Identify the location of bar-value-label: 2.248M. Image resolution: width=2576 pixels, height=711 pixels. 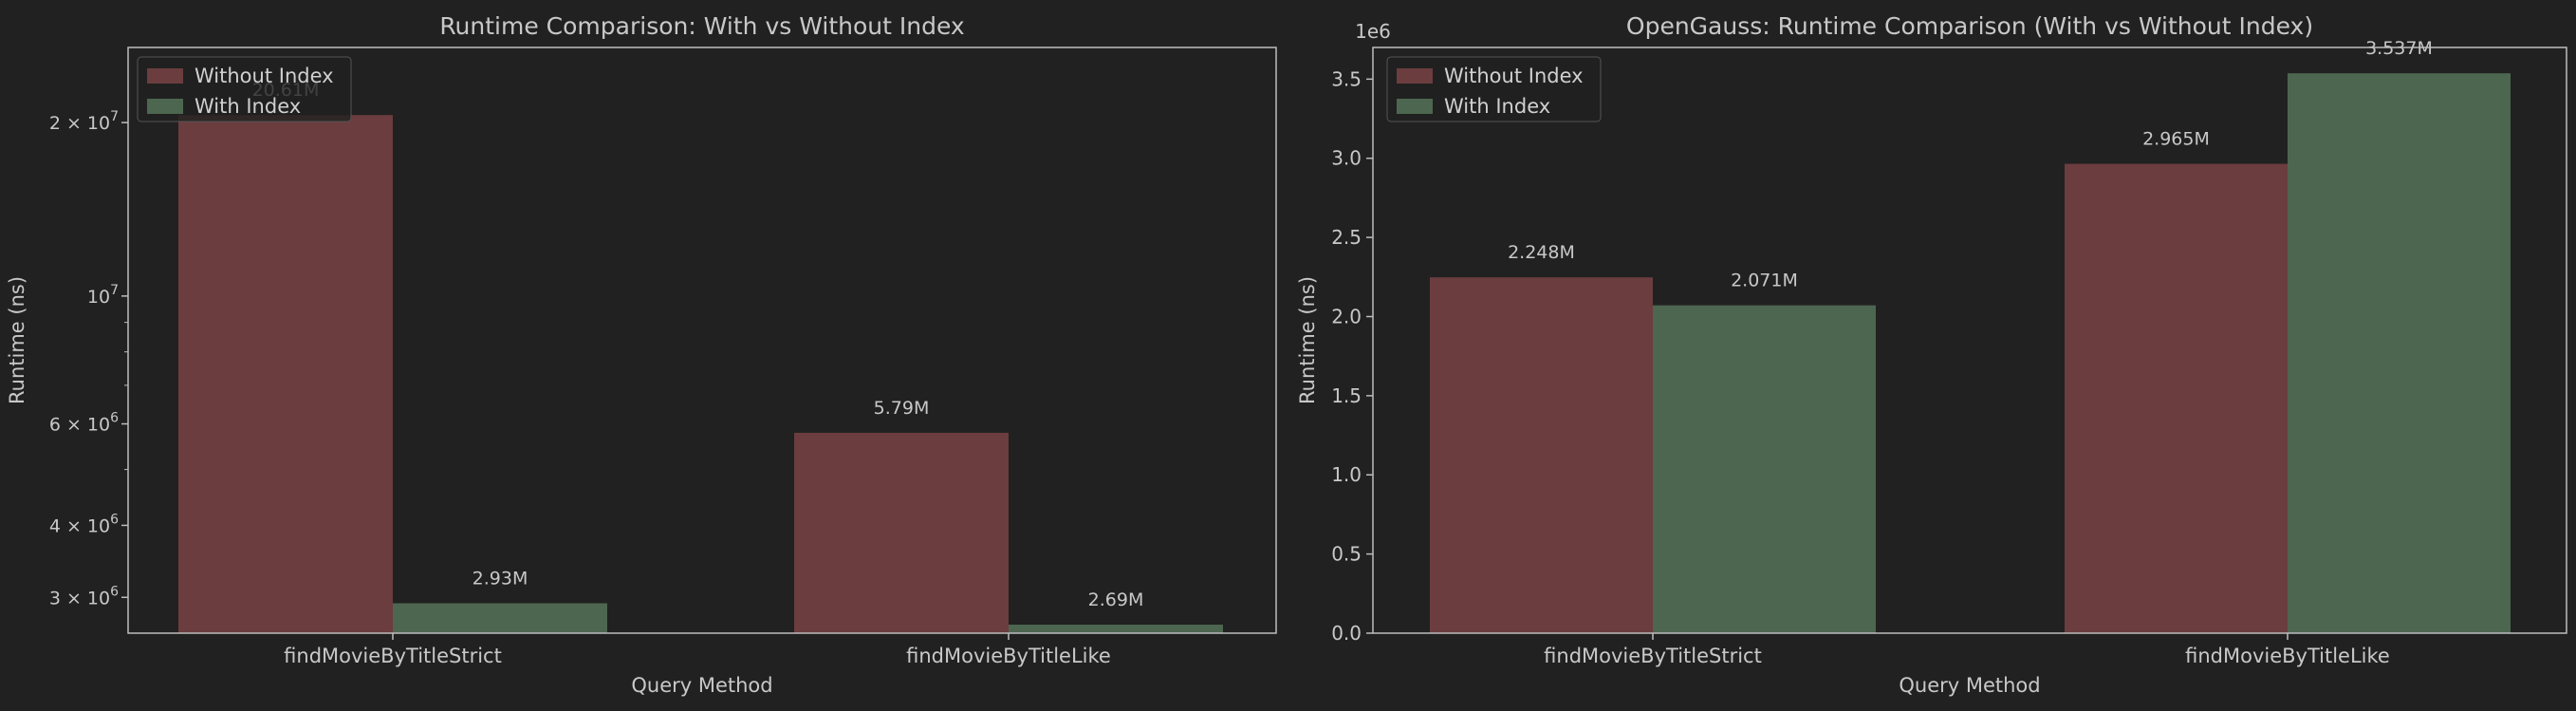
(1541, 252).